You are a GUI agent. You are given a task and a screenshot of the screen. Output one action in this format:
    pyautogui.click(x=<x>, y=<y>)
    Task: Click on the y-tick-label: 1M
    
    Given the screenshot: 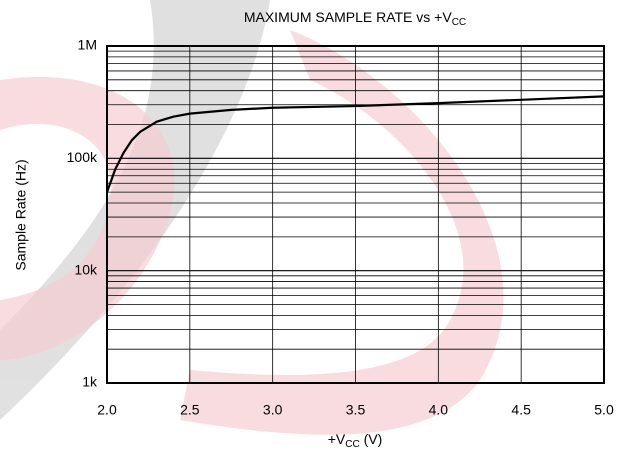 What is the action you would take?
    pyautogui.click(x=87, y=45)
    